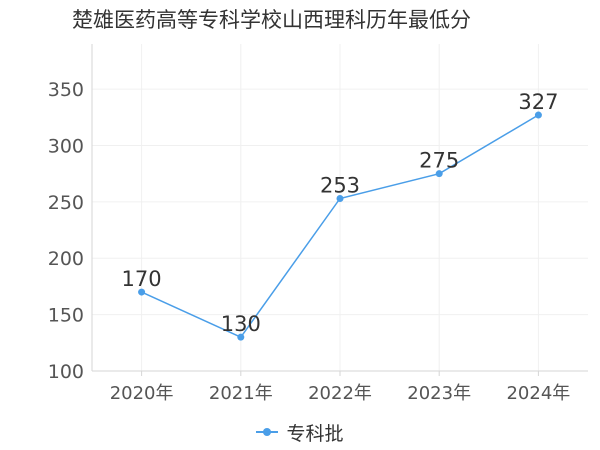 The height and width of the screenshot is (450, 600). I want to click on y-tick-label: 100, so click(66, 372).